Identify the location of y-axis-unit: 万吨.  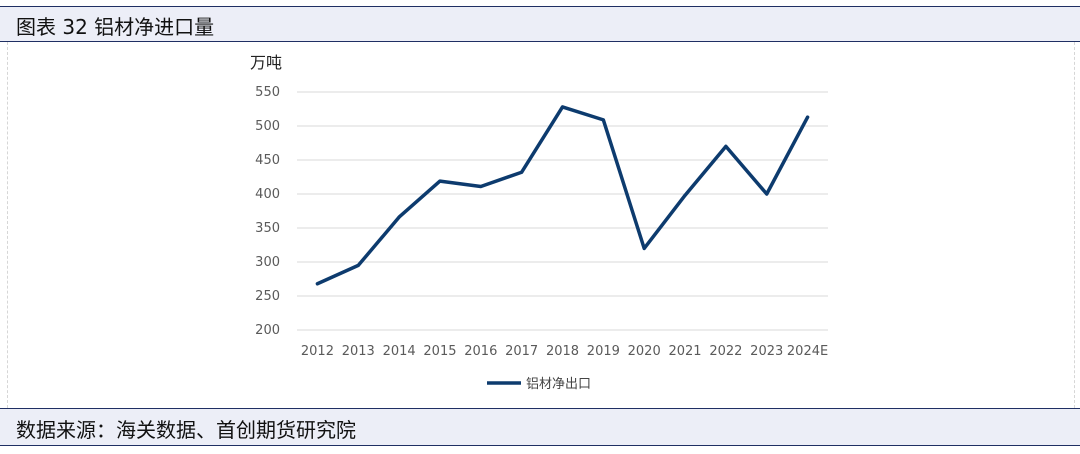
(266, 62).